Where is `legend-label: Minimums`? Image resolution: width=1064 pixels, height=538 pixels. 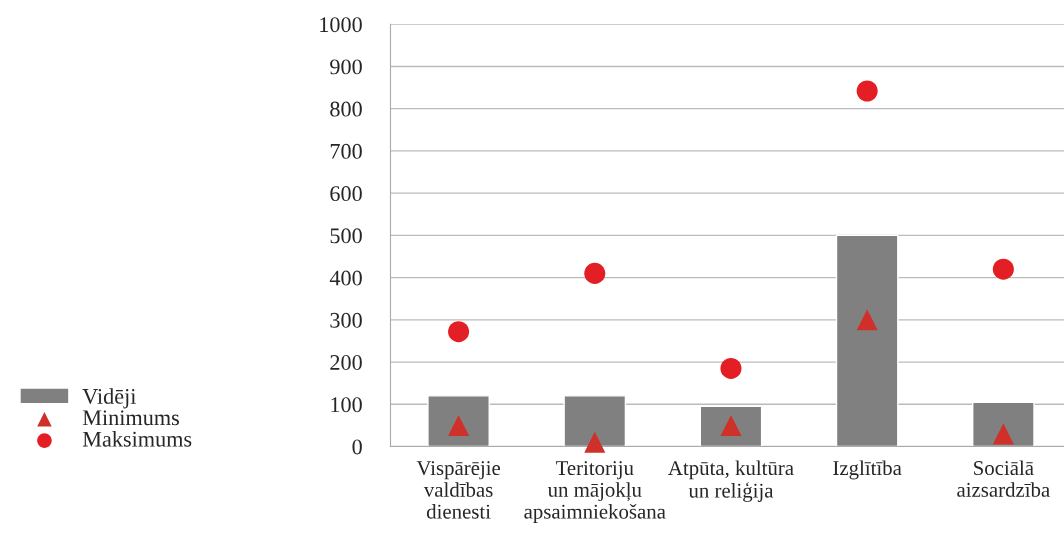 legend-label: Minimums is located at coordinates (130, 418).